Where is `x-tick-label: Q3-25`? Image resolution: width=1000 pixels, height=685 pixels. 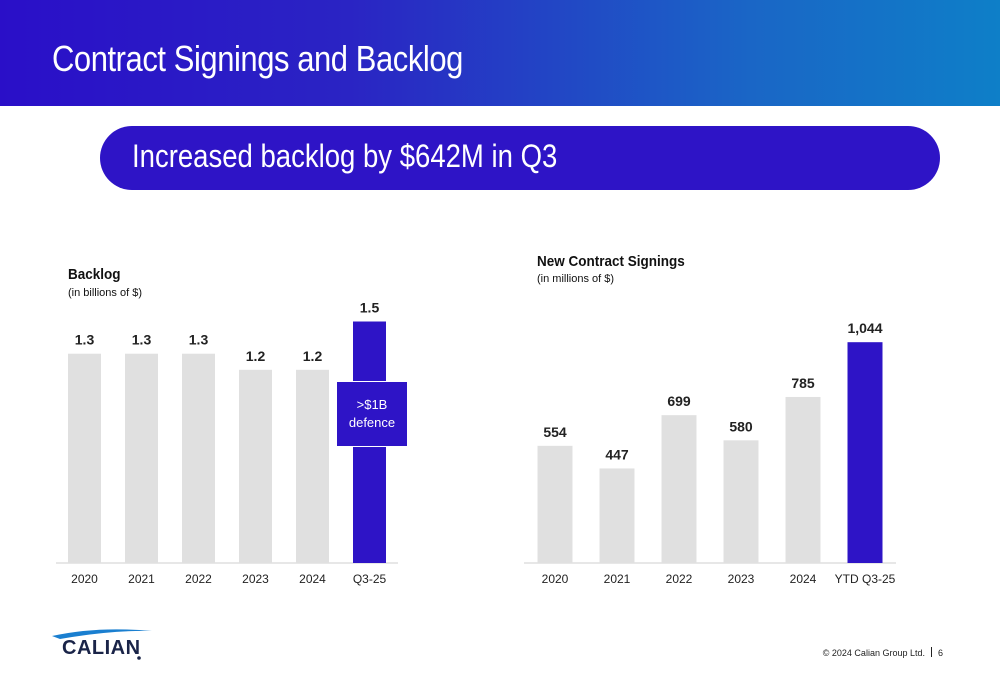 x-tick-label: Q3-25 is located at coordinates (370, 579).